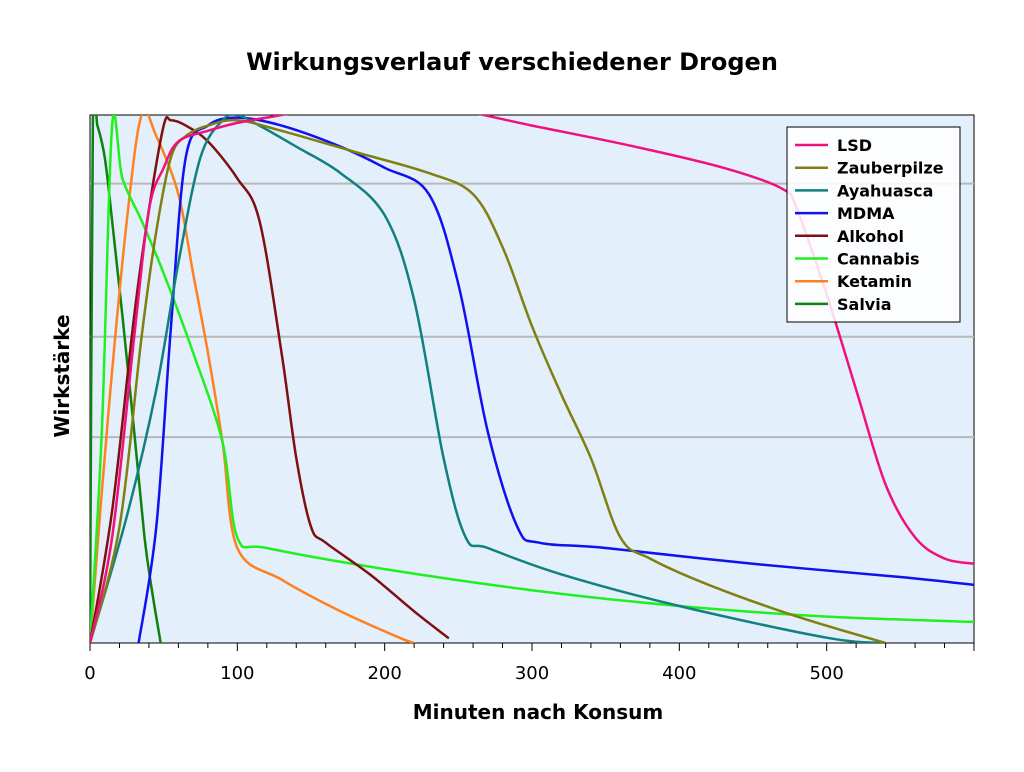 The width and height of the screenshot is (1024, 772). Describe the element at coordinates (866, 213) in the screenshot. I see `legend-label-mdma: MDMA` at that location.